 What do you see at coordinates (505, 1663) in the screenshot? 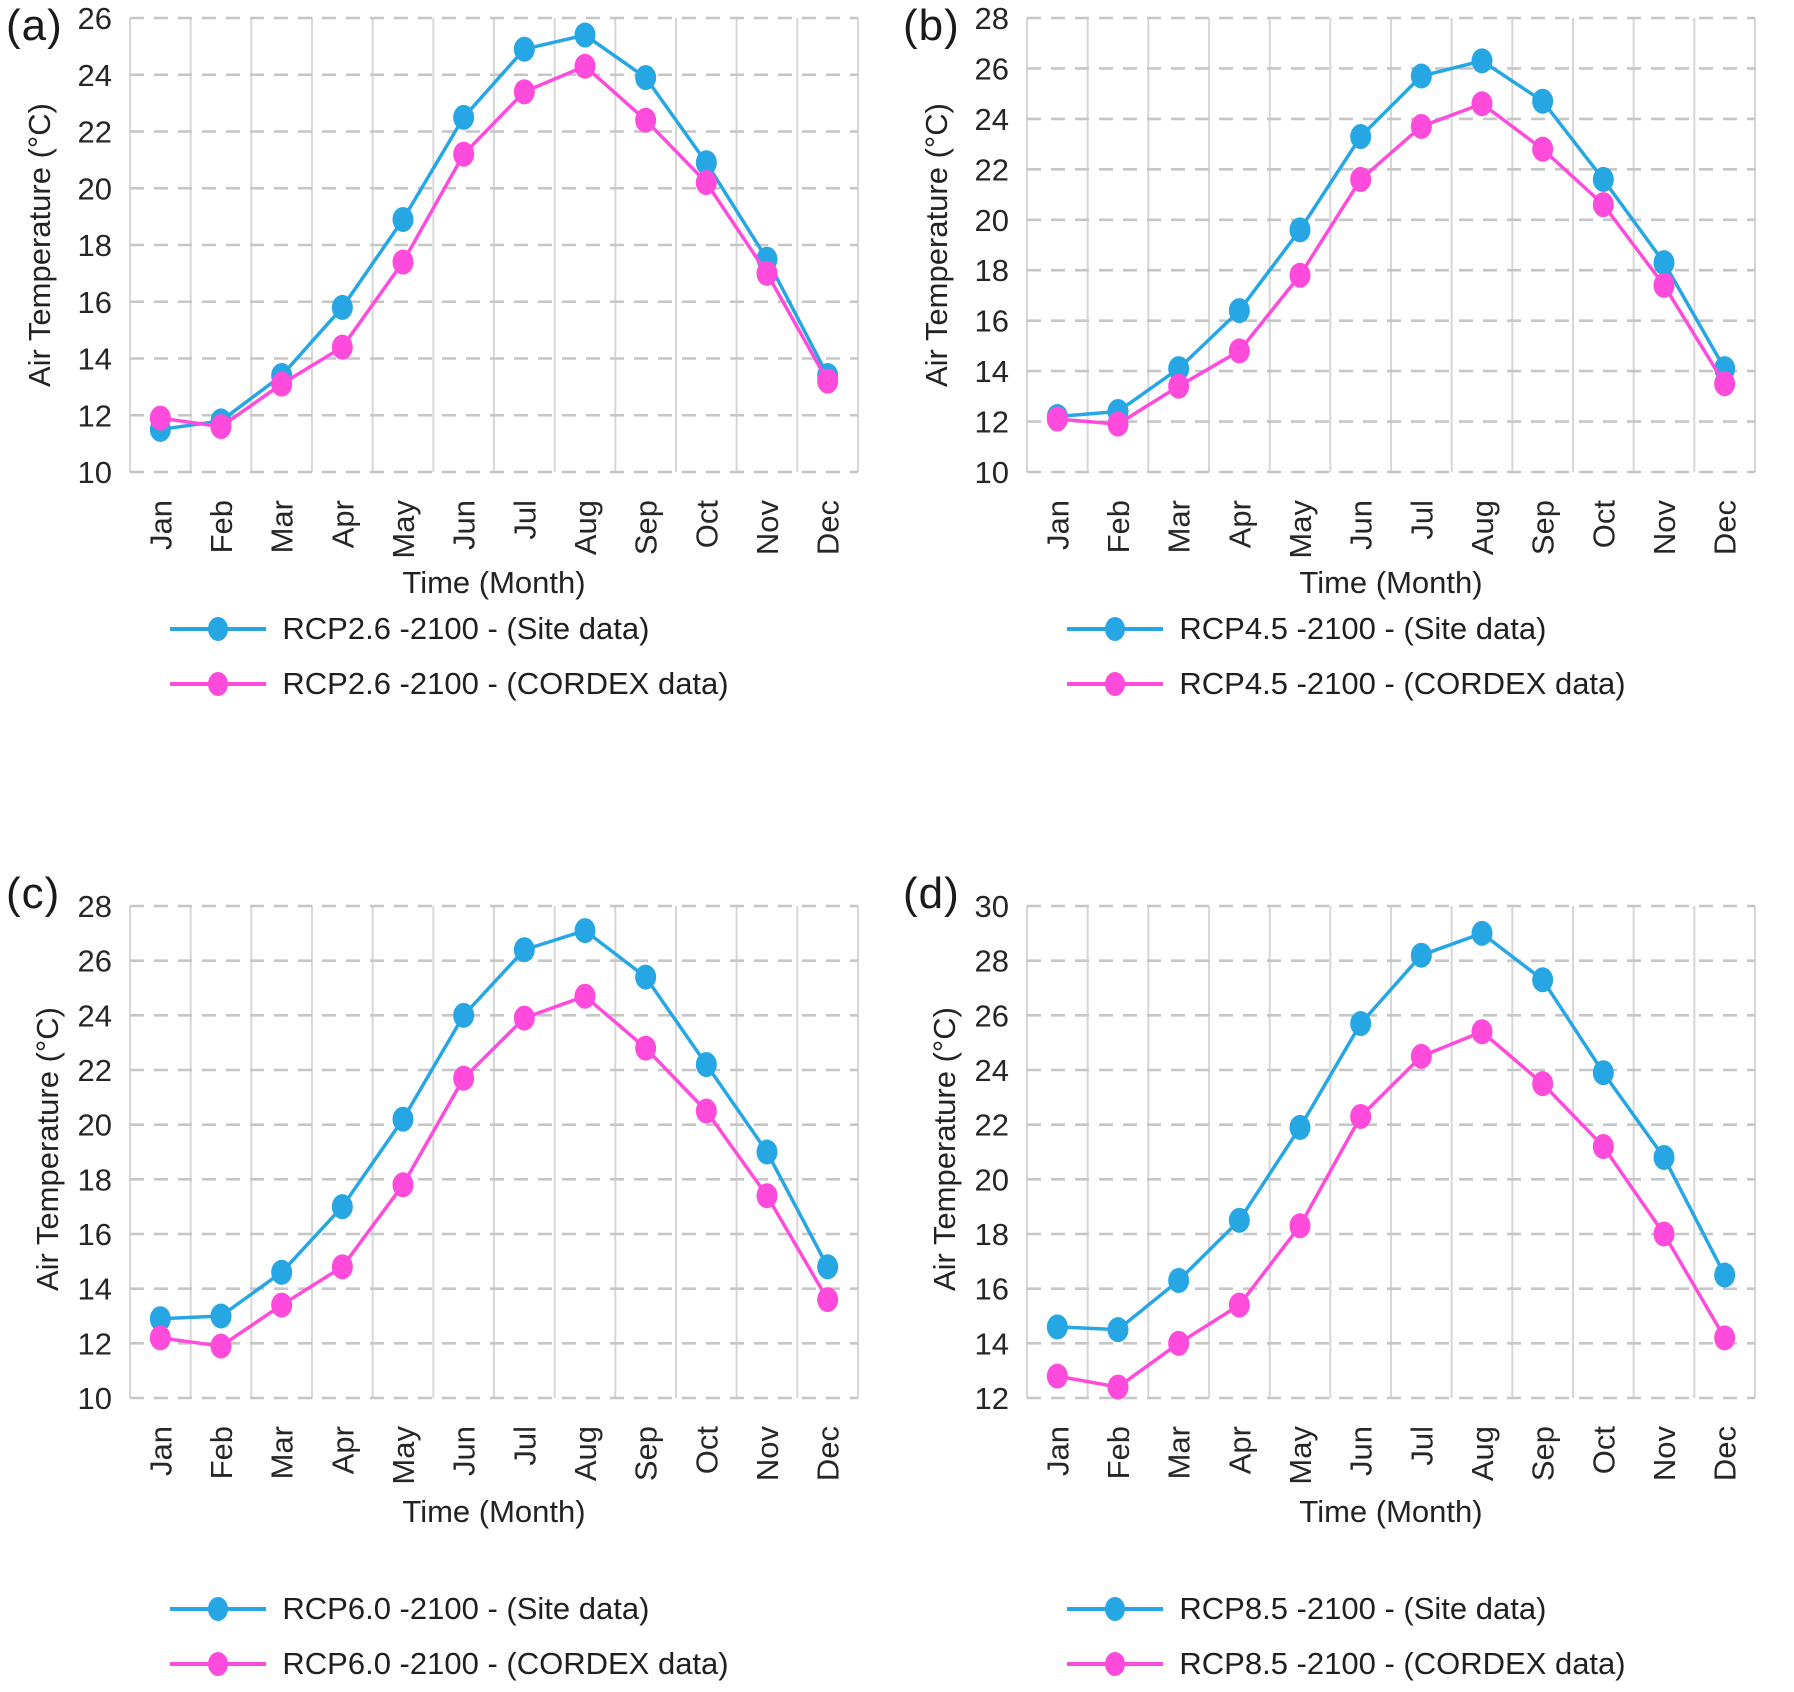
I see `legend-label: RCP6.0 -2100 - (CORDEX data)` at bounding box center [505, 1663].